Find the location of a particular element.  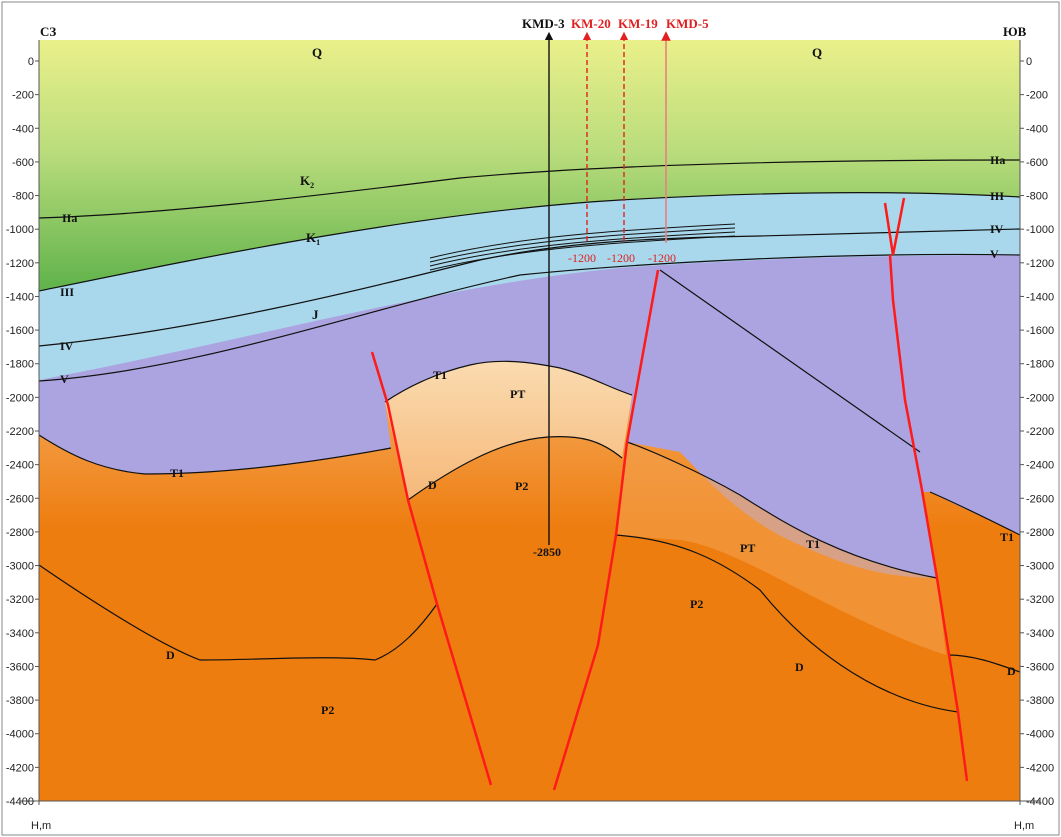

well-km20-label: KM-20 is located at coordinates (591, 23).